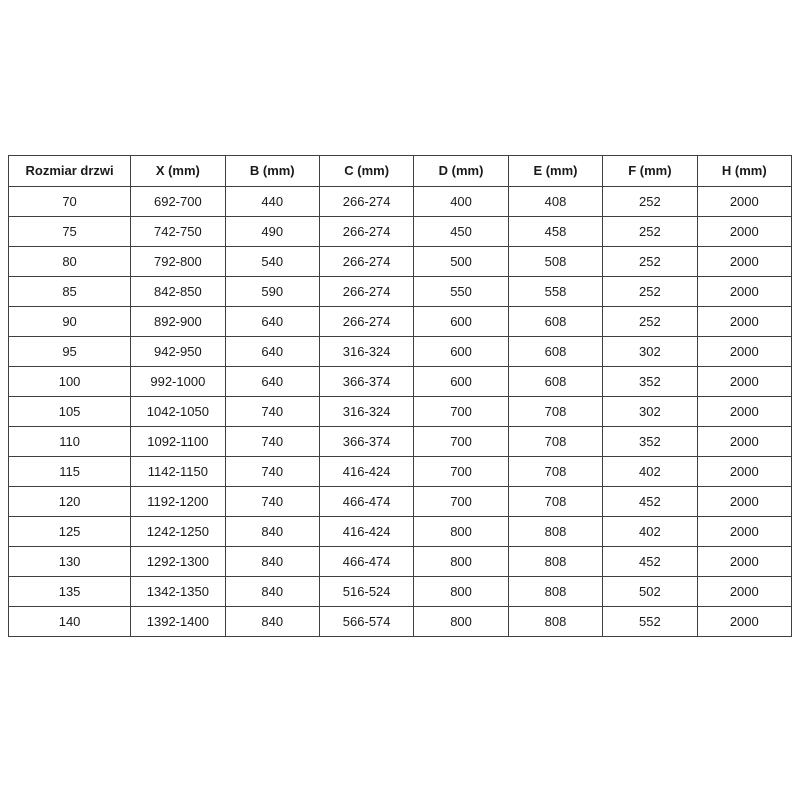 This screenshot has height=800, width=800. Describe the element at coordinates (178, 441) in the screenshot. I see `table-cell: 1092-1100` at that location.